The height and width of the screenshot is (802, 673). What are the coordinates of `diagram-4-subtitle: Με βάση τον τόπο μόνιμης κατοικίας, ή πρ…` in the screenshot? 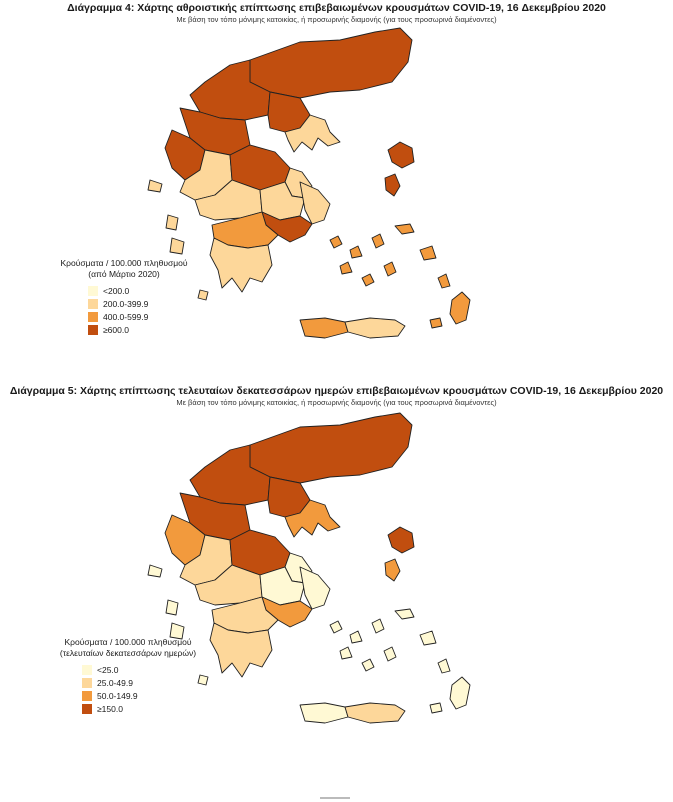 It's located at (336, 19).